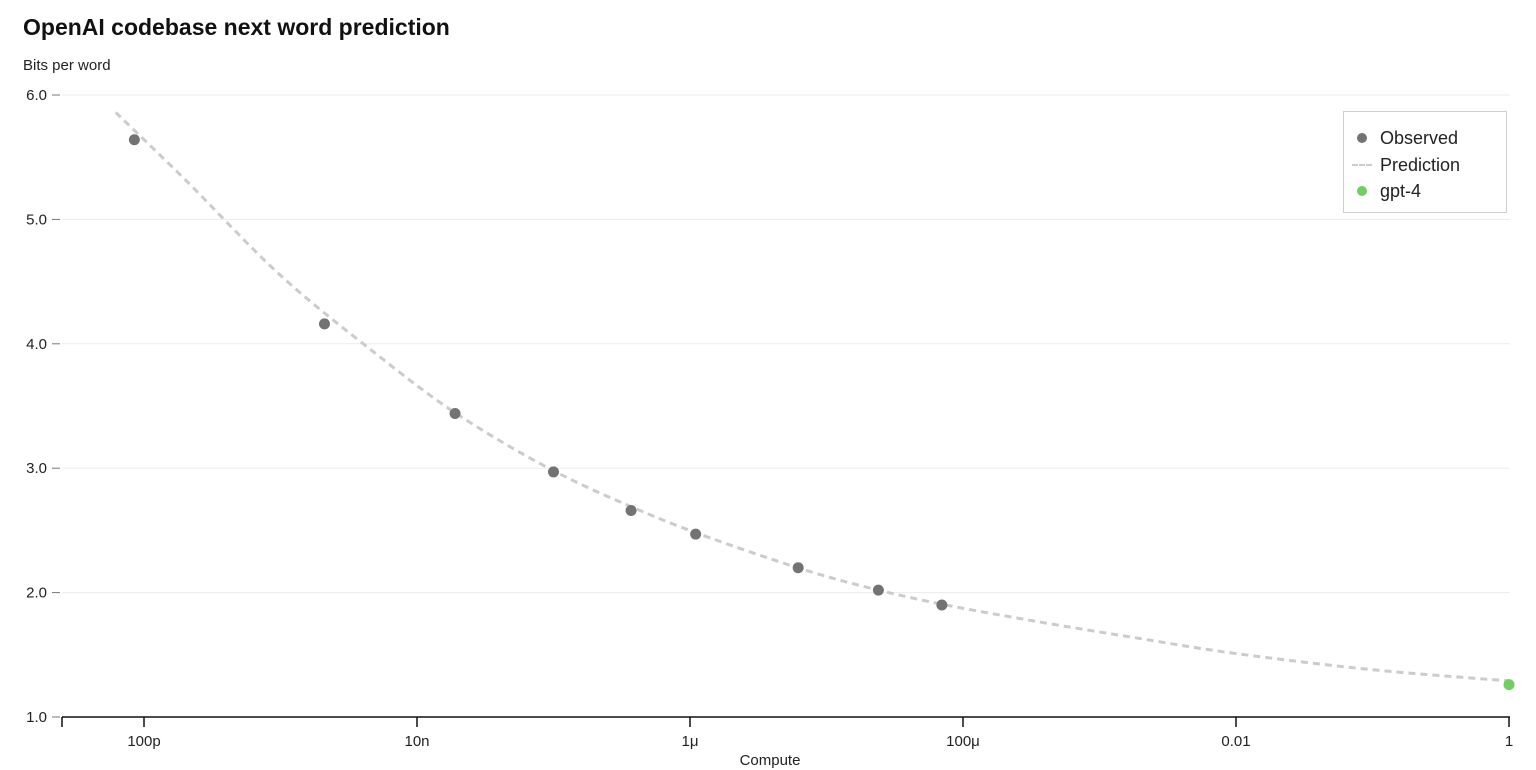 This screenshot has height=770, width=1536. I want to click on legend-label-observed: Observed, so click(1419, 137).